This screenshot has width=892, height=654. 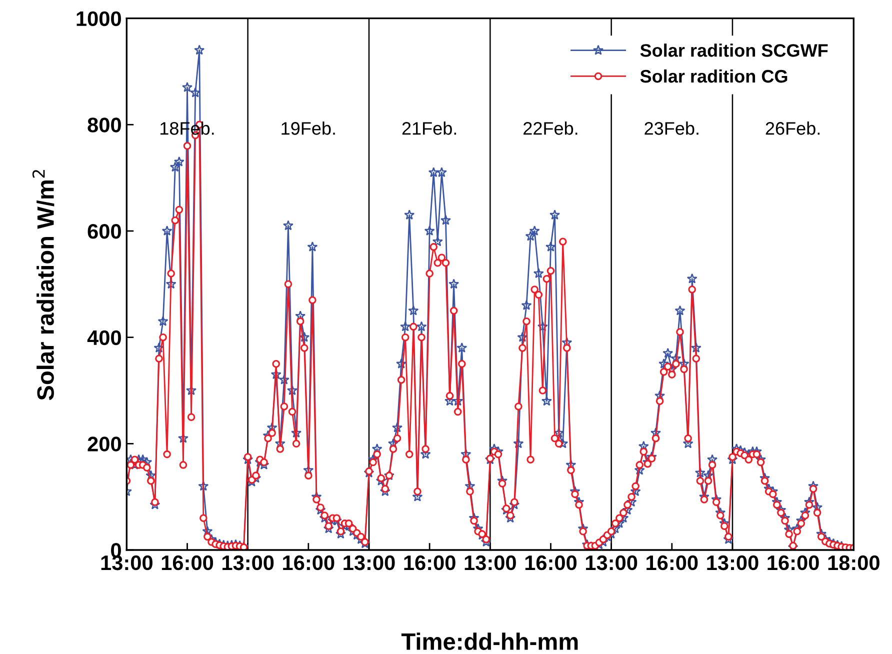 What do you see at coordinates (104, 338) in the screenshot?
I see `y-tick-label: 400` at bounding box center [104, 338].